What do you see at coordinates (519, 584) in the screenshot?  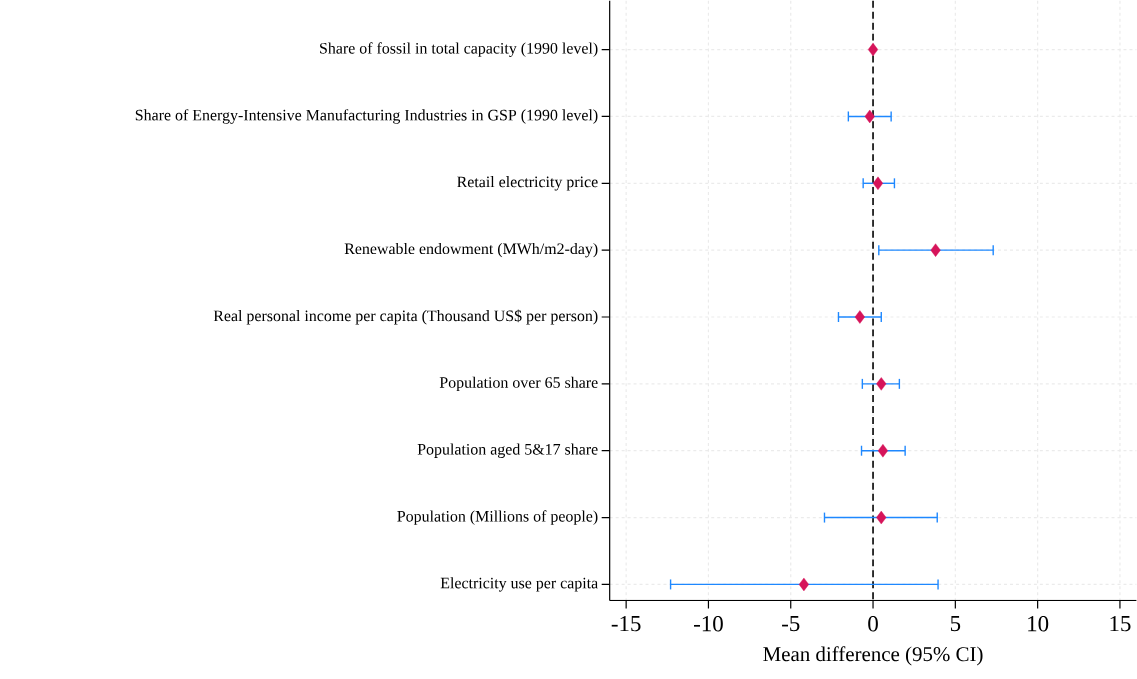 I see `y-tick-label: Electricity use per capita` at bounding box center [519, 584].